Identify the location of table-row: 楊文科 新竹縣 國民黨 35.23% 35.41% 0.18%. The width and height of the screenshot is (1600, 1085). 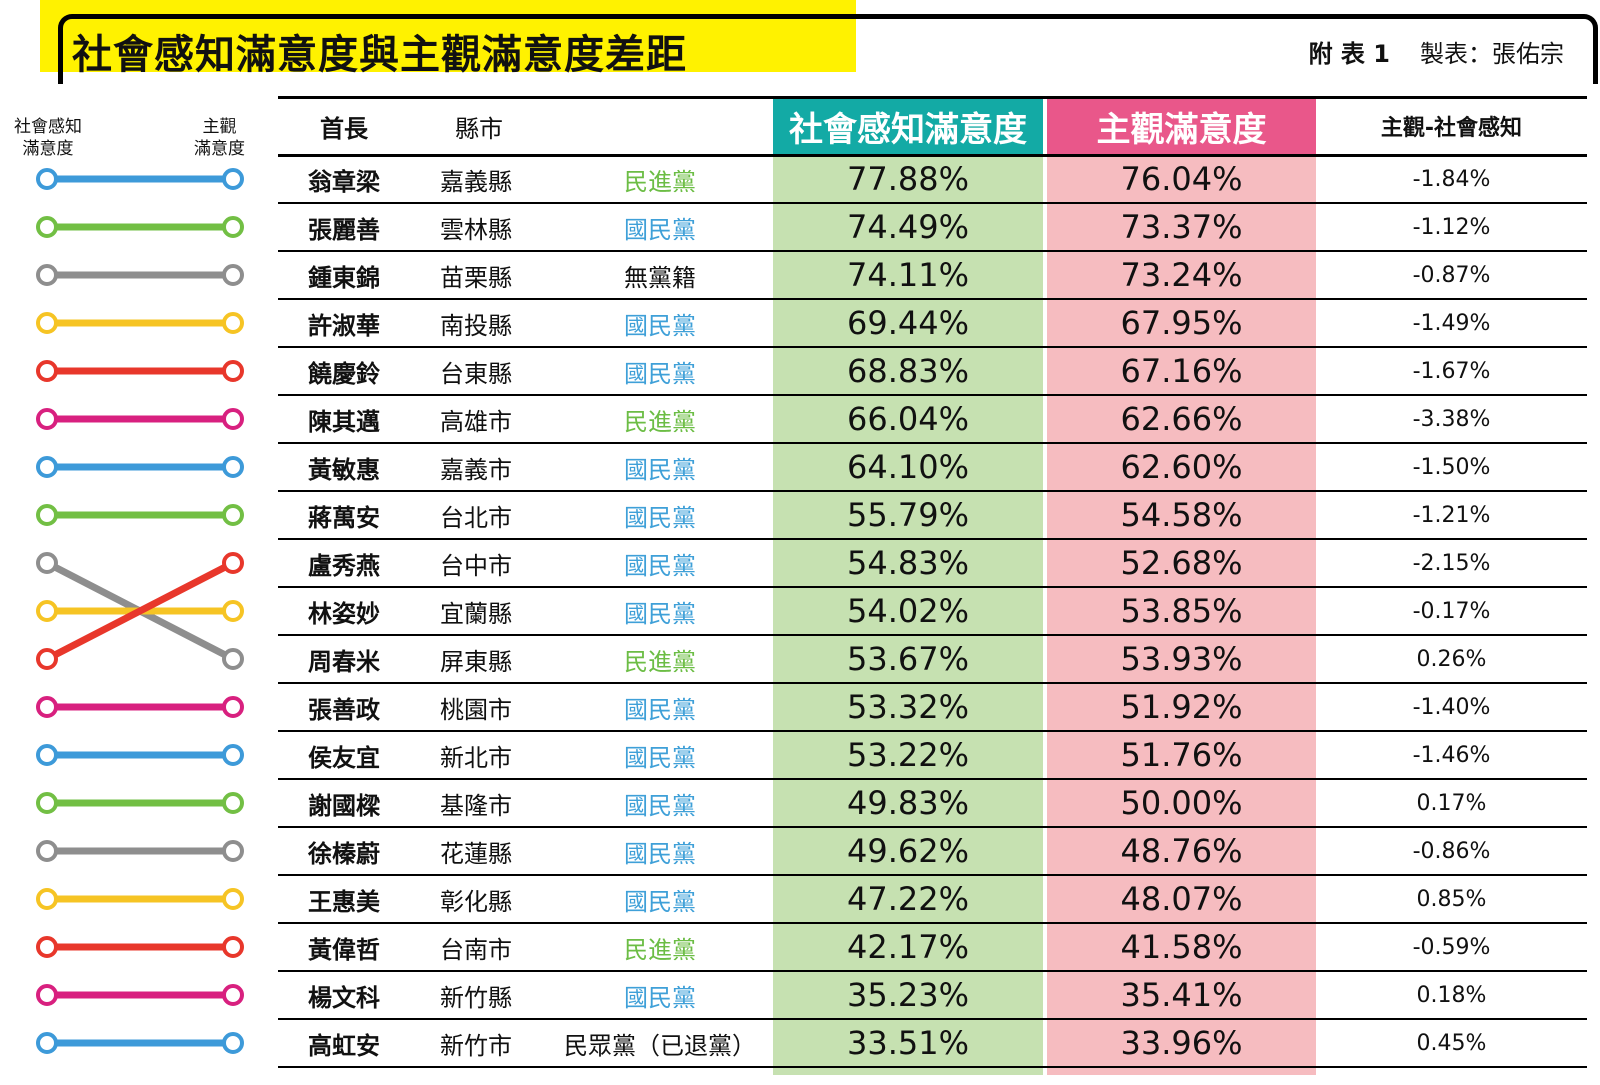
(800, 995).